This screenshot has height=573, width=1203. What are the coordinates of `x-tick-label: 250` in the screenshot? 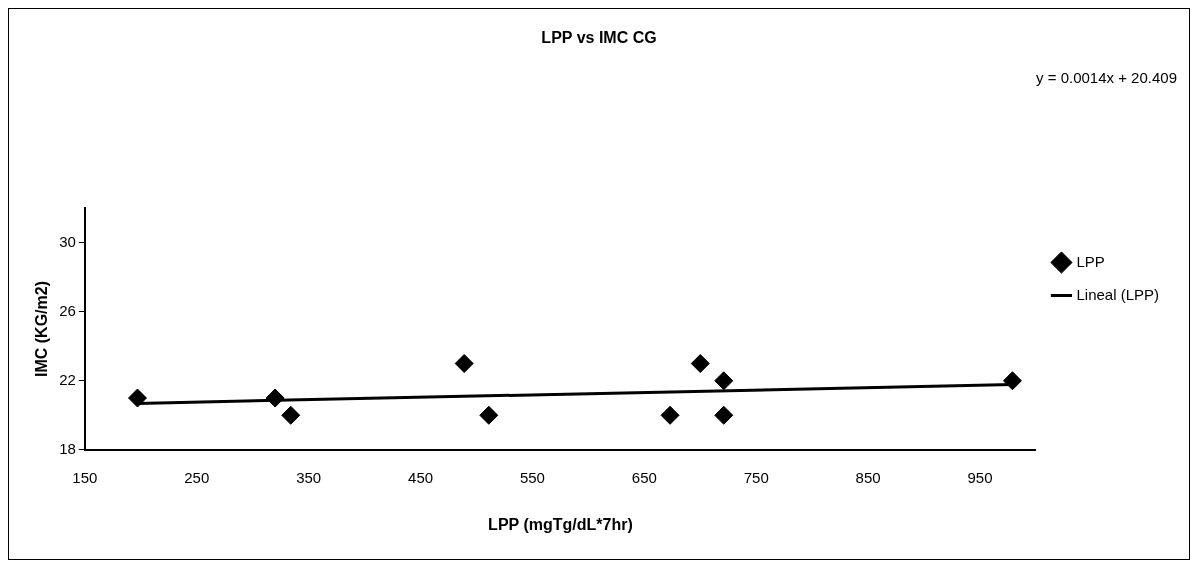 It's located at (197, 477).